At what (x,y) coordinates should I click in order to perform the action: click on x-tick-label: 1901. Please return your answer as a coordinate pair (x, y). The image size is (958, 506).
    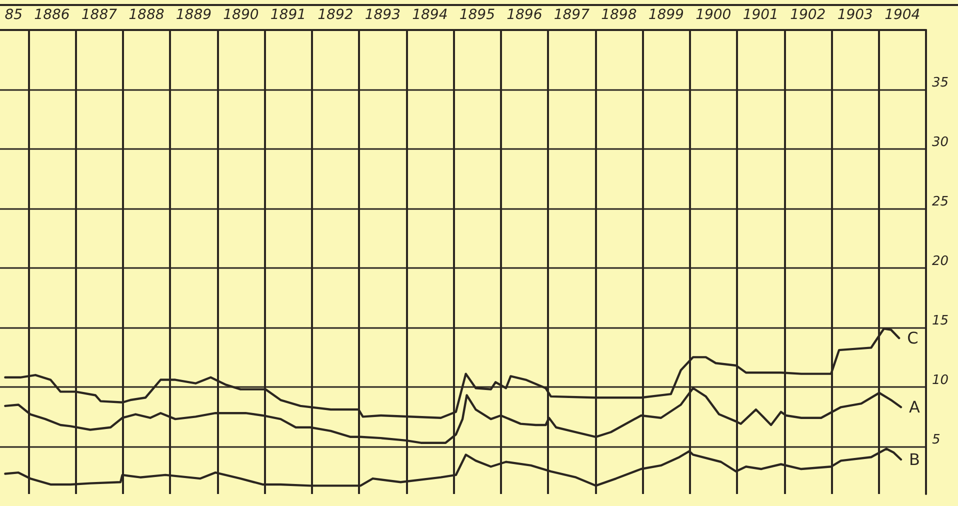
    Looking at the image, I should click on (760, 15).